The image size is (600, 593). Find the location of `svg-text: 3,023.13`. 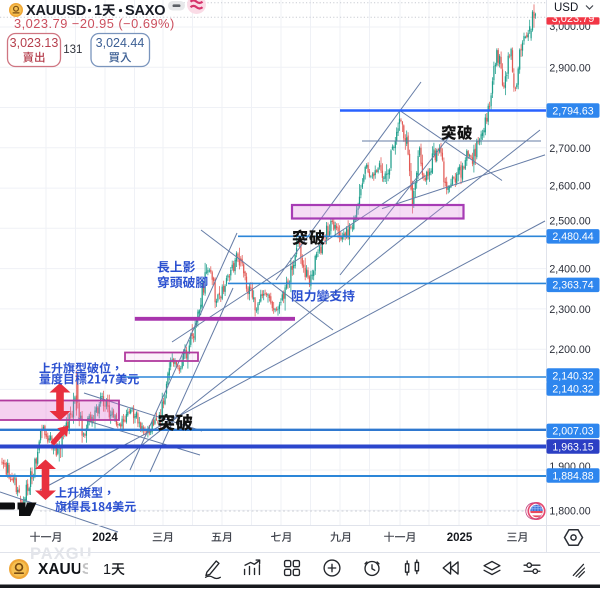

svg-text: 3,023.13 is located at coordinates (34, 43).